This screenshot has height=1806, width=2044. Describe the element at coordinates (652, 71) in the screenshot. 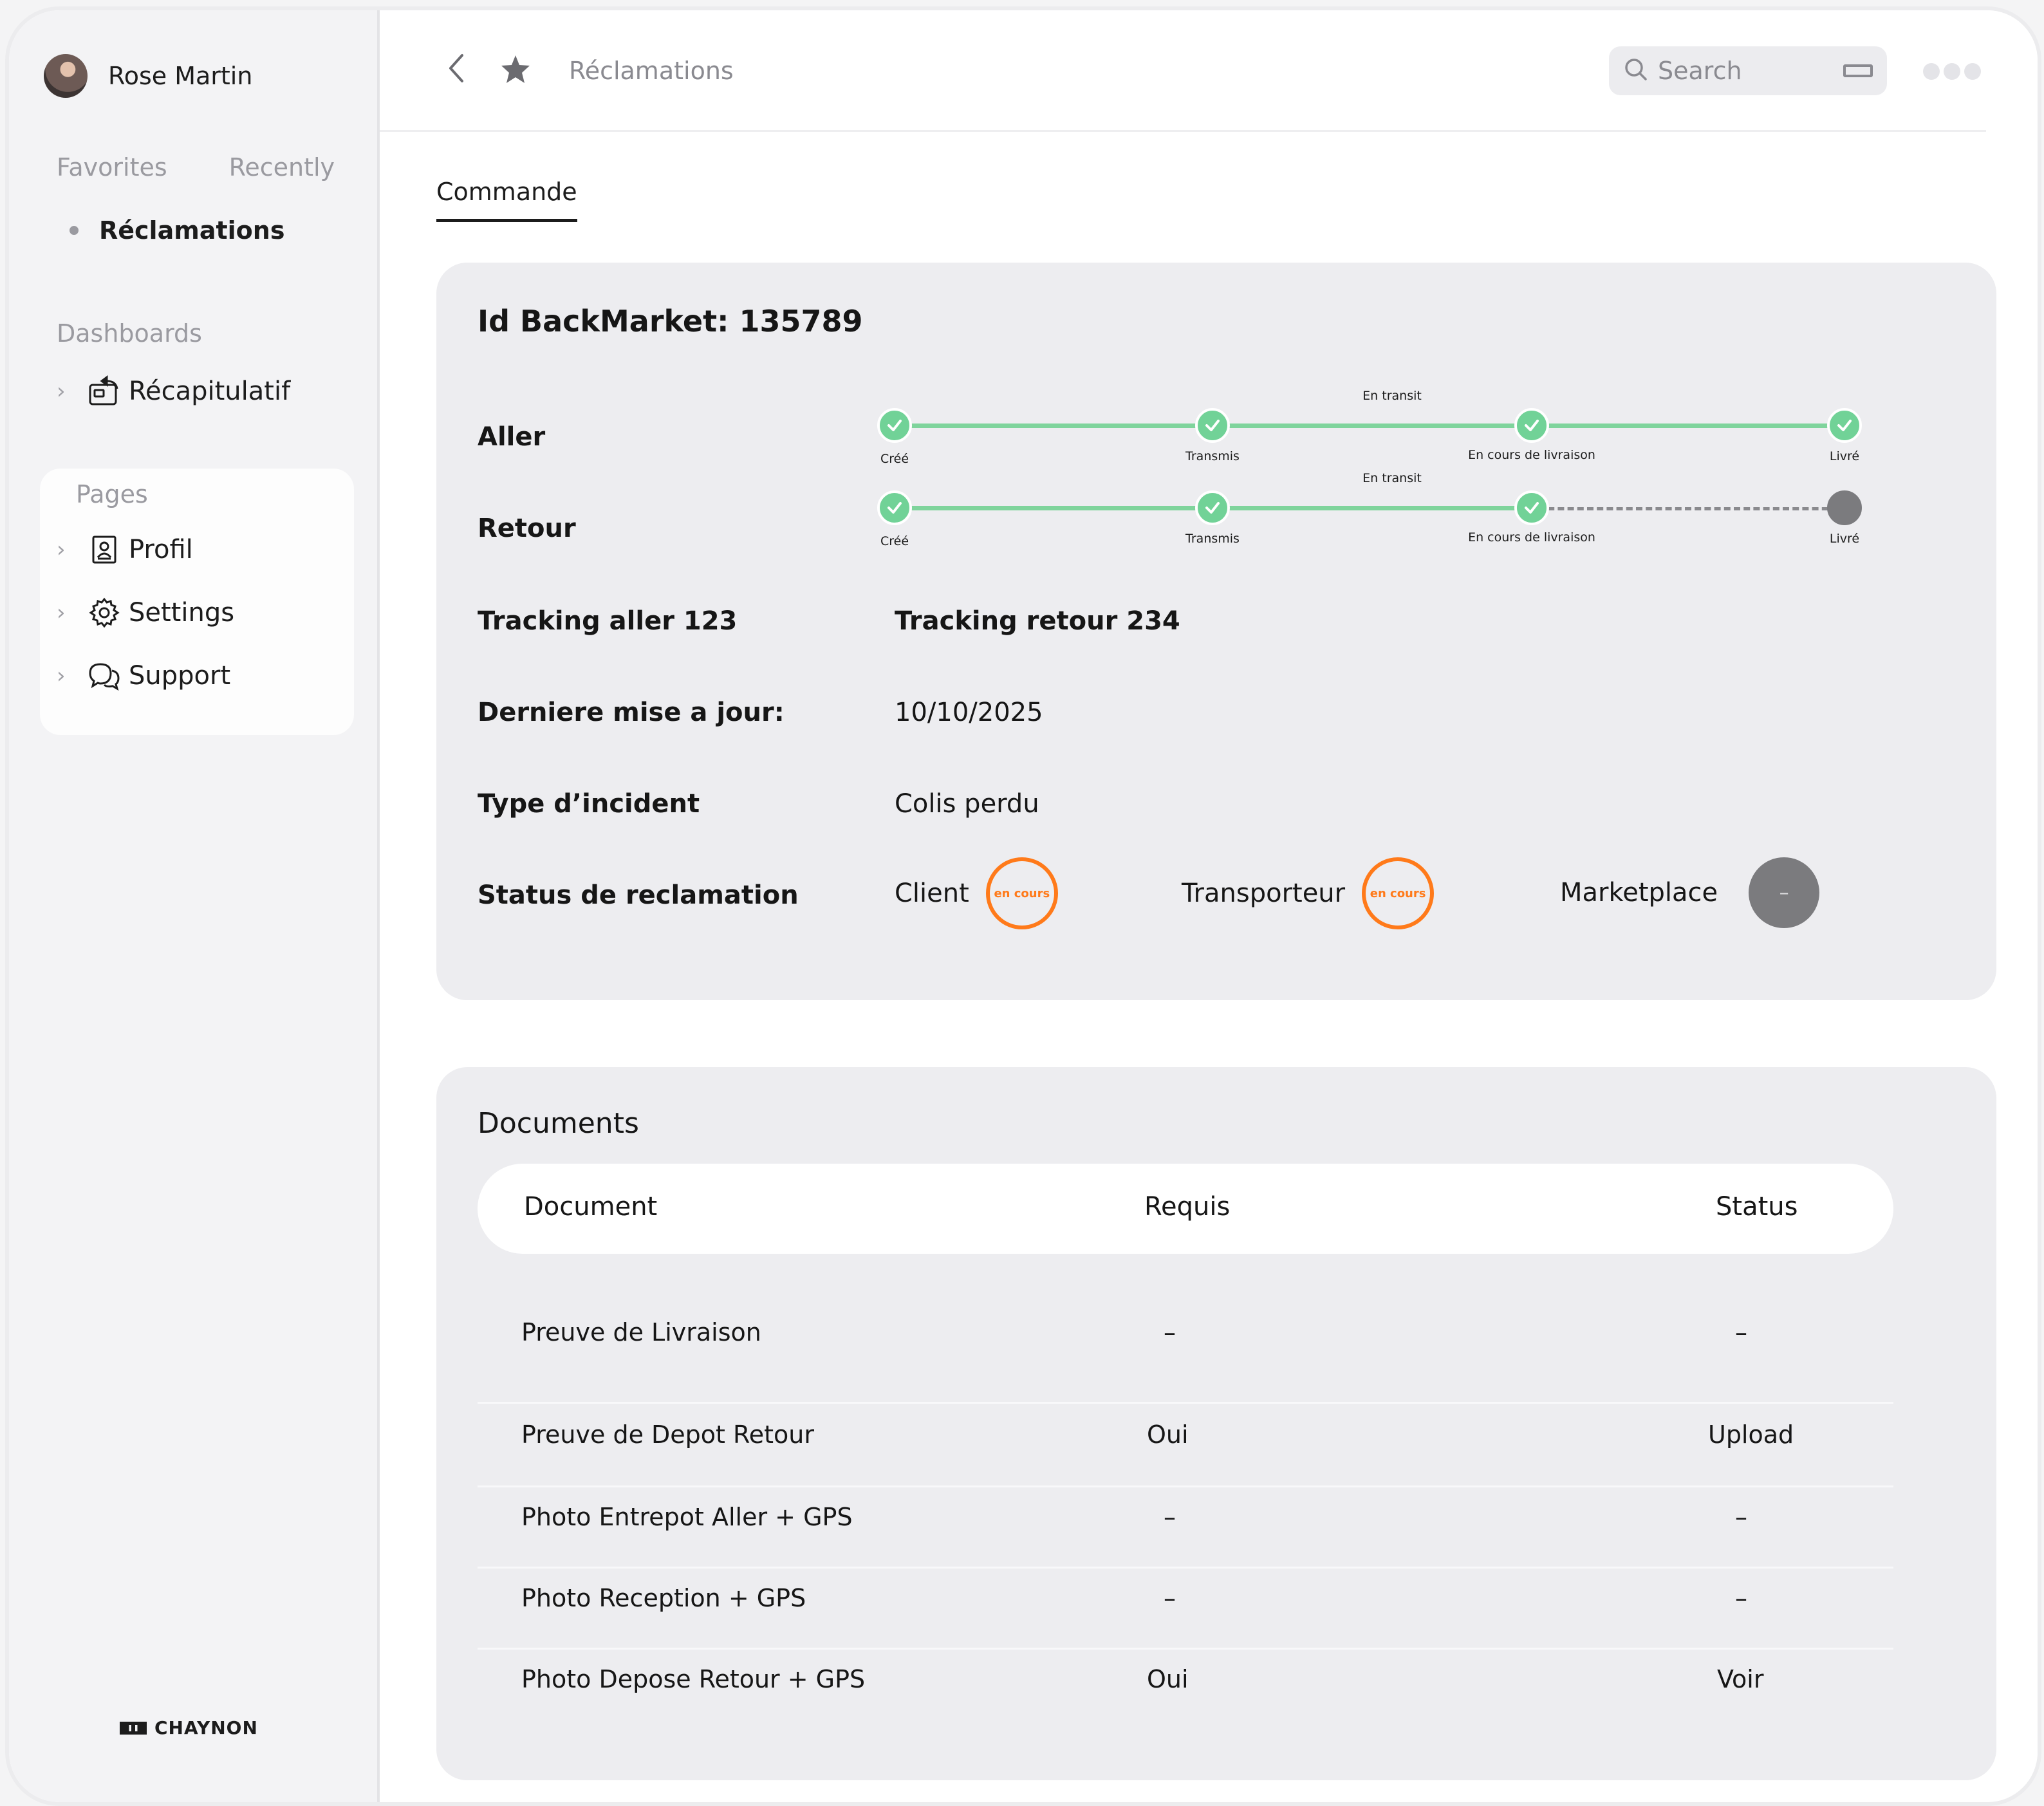

I see `breadcrumb: Réclamations` at that location.